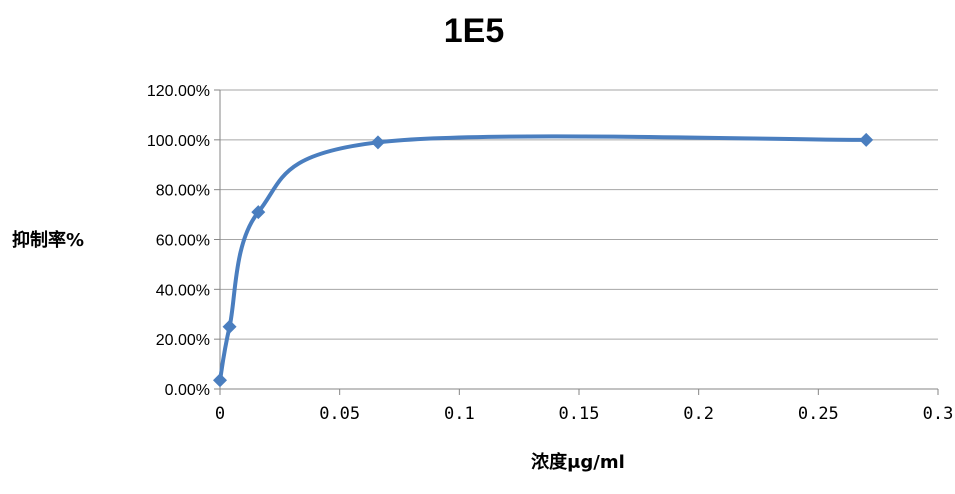  What do you see at coordinates (938, 414) in the screenshot?
I see `x-tick-label: 0.3` at bounding box center [938, 414].